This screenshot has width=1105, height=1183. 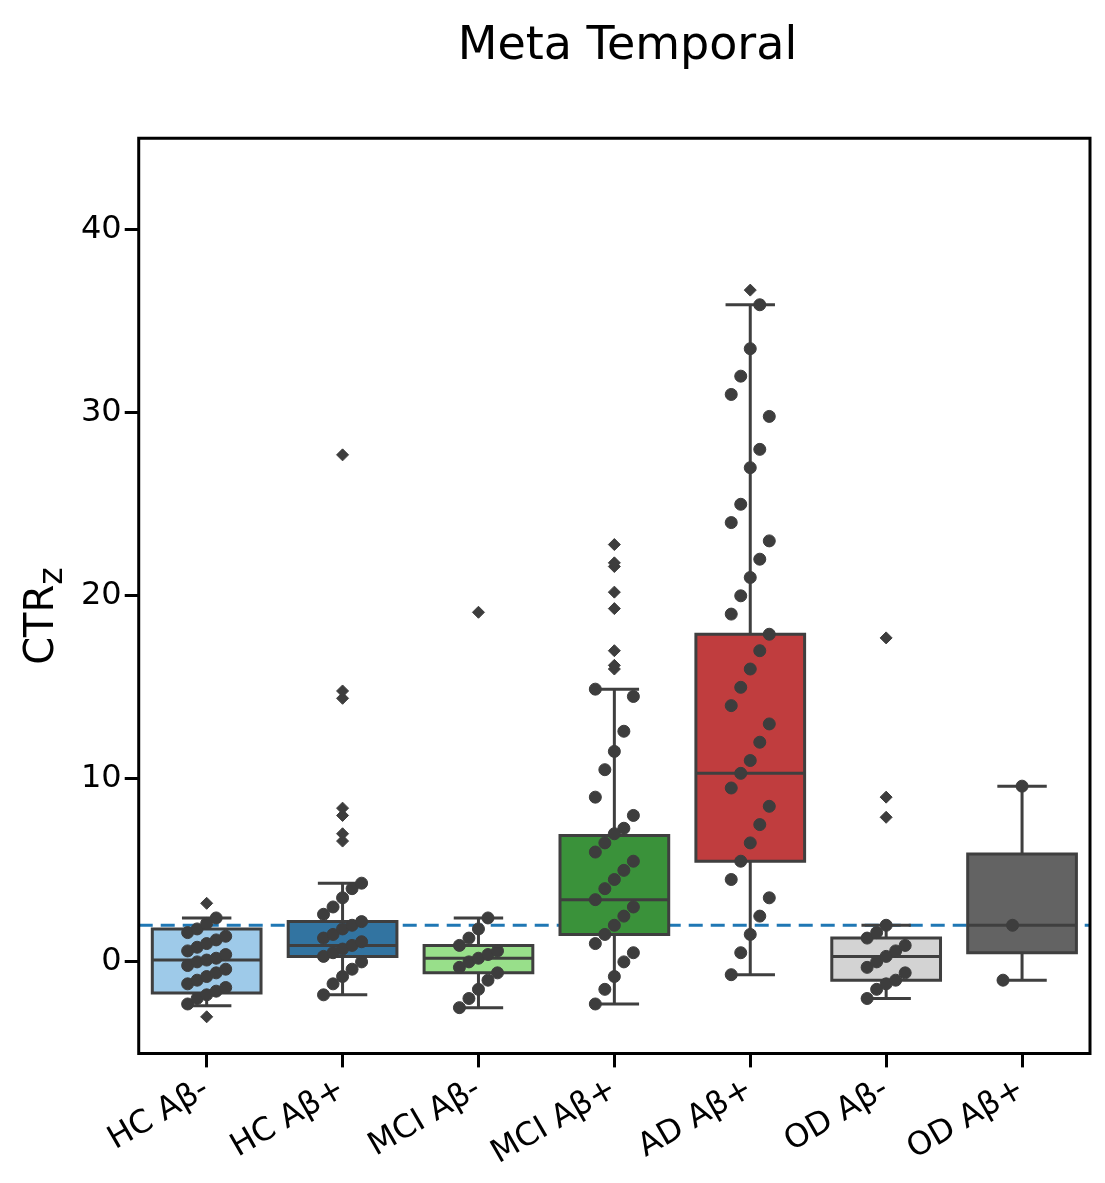 What do you see at coordinates (111, 959) in the screenshot?
I see `y-tick-label: 0` at bounding box center [111, 959].